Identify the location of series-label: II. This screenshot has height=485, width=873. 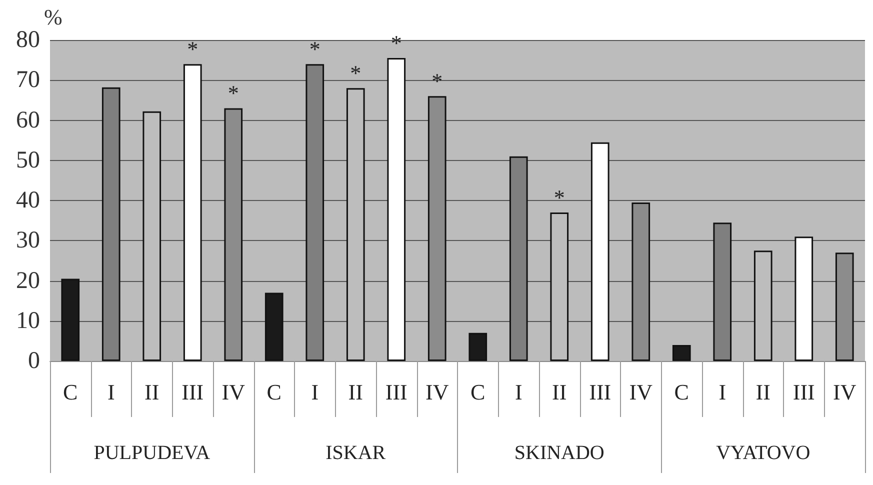
(152, 392).